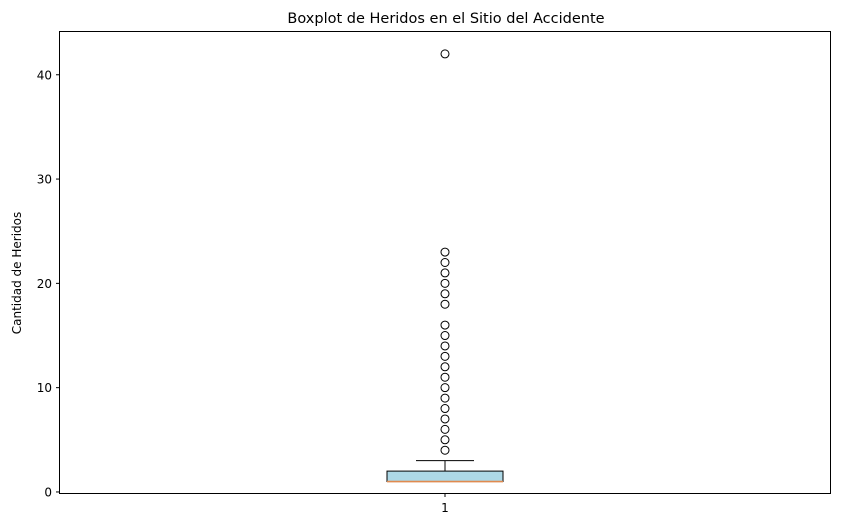 The height and width of the screenshot is (528, 841). Describe the element at coordinates (17, 273) in the screenshot. I see `y-axis-label: Cantidad de Heridos` at that location.